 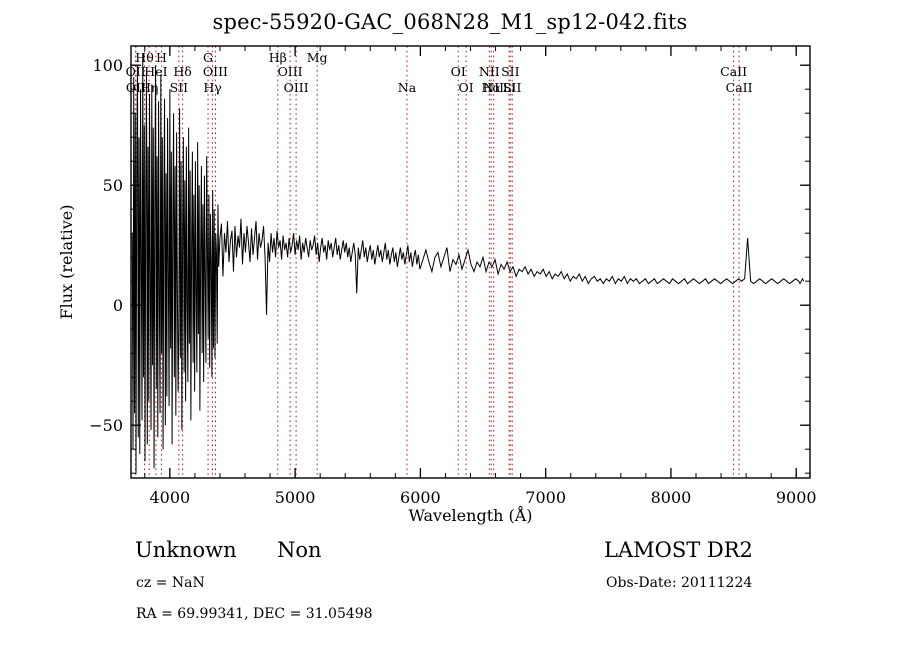 I want to click on cz-value: cz = NaN, so click(x=170, y=583).